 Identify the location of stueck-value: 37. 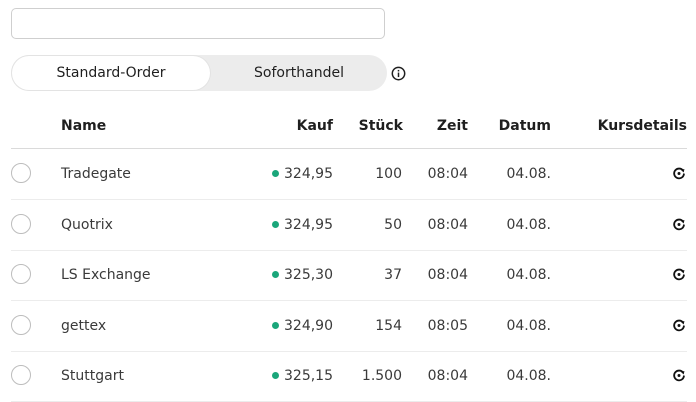
(393, 275).